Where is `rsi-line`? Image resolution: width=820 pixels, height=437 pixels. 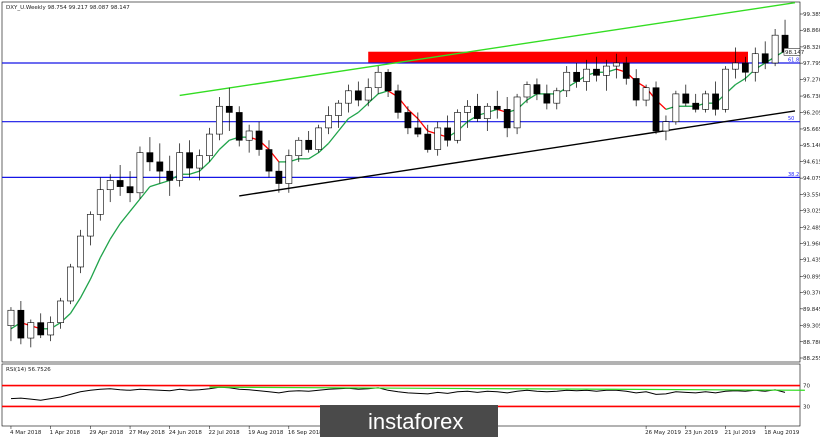
rsi-line is located at coordinates (398, 393).